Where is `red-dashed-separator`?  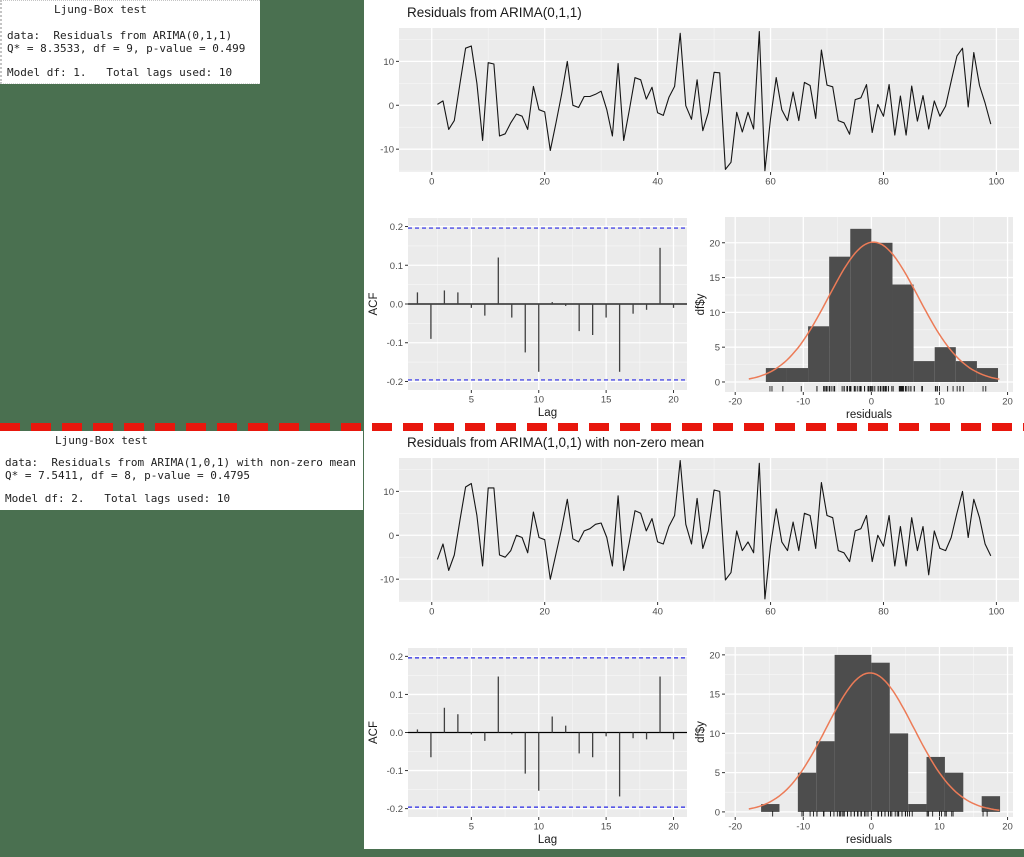
red-dashed-separator is located at coordinates (512, 427).